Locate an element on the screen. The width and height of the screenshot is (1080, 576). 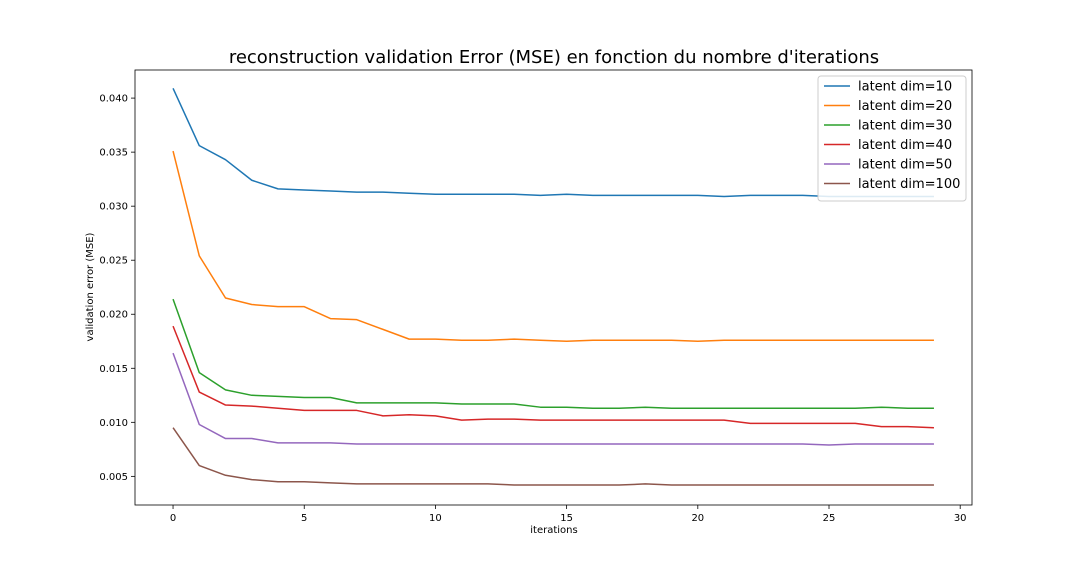
legend-label-3: latent dim=40 is located at coordinates (905, 145).